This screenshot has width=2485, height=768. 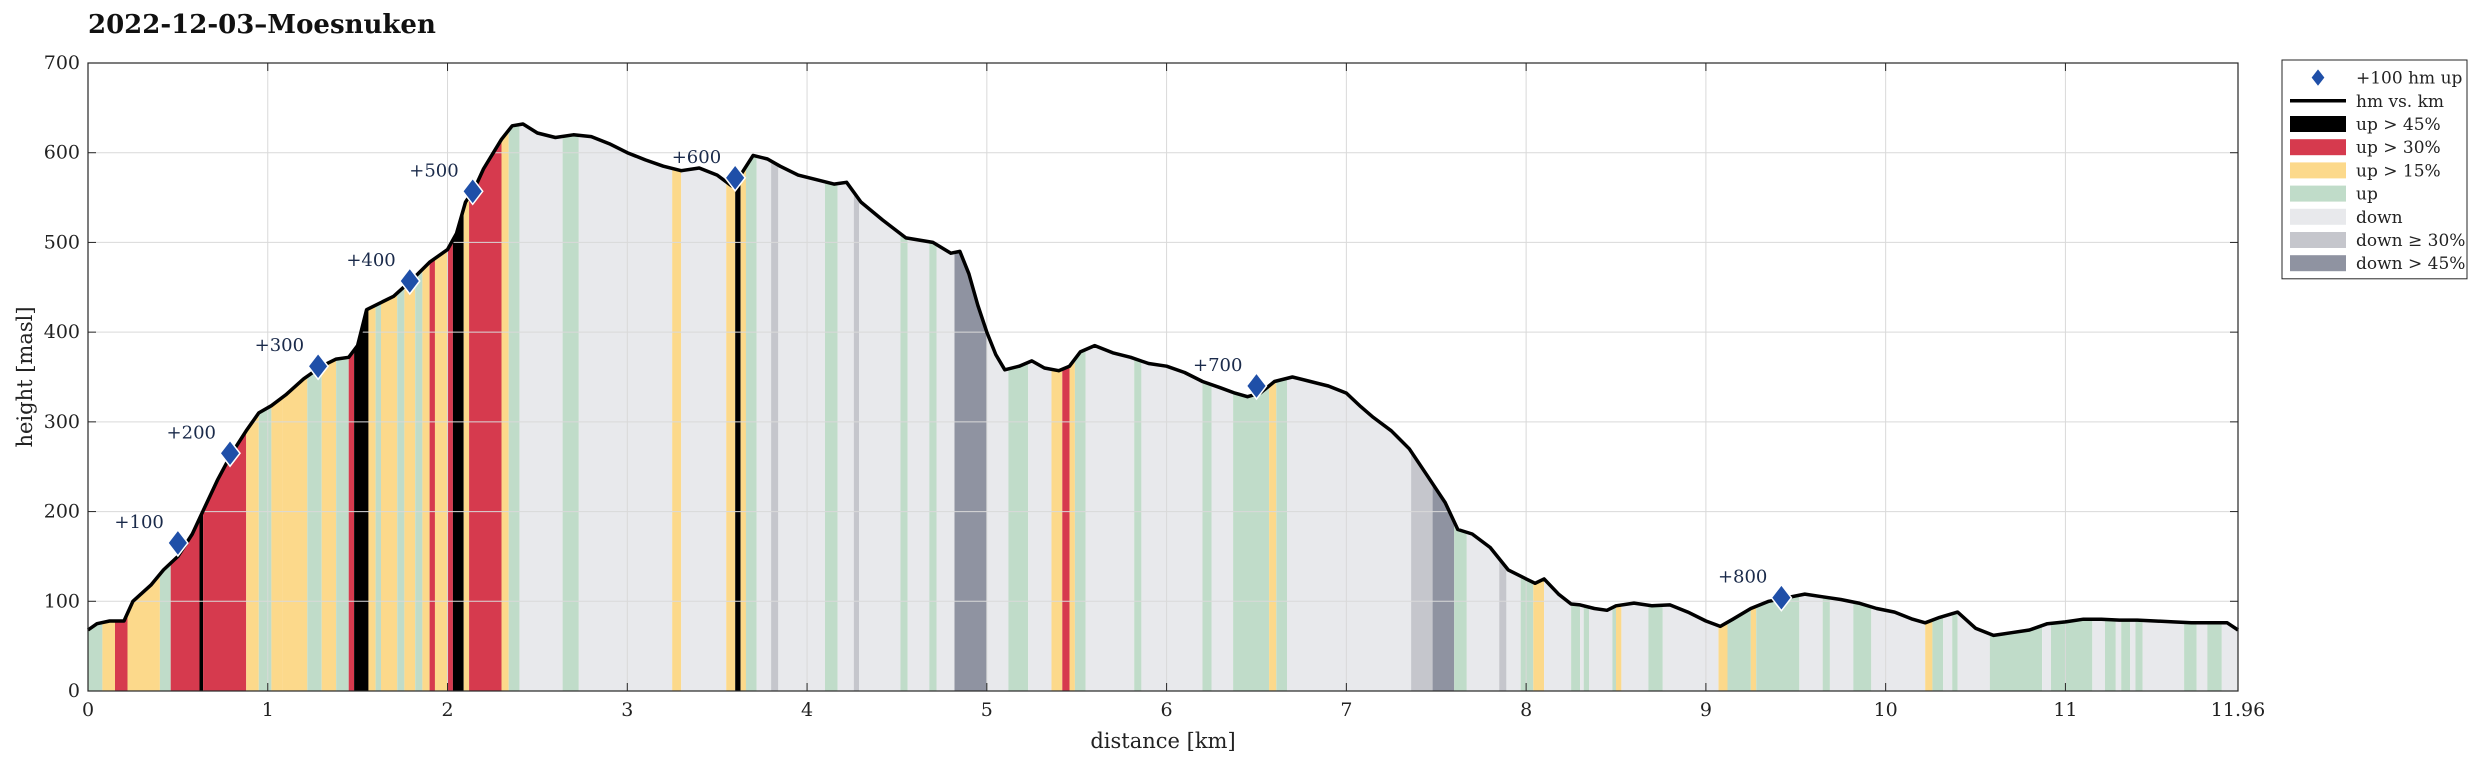 What do you see at coordinates (62, 242) in the screenshot?
I see `y-tick-label: 500` at bounding box center [62, 242].